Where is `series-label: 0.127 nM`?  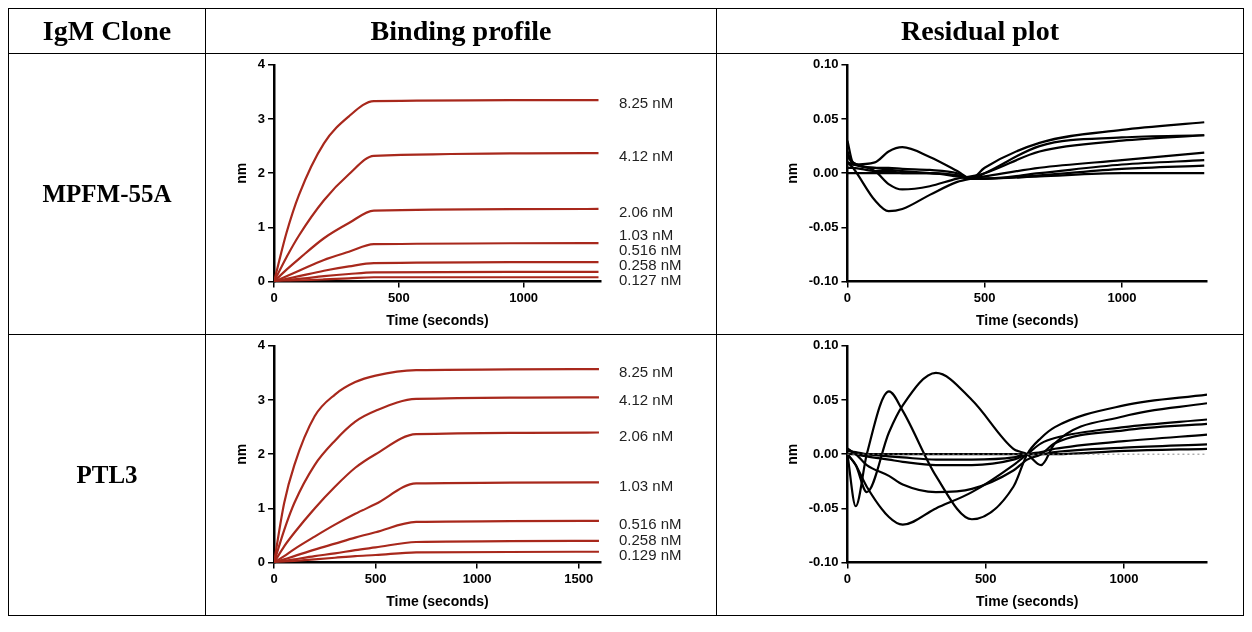
series-label: 0.127 nM is located at coordinates (650, 280).